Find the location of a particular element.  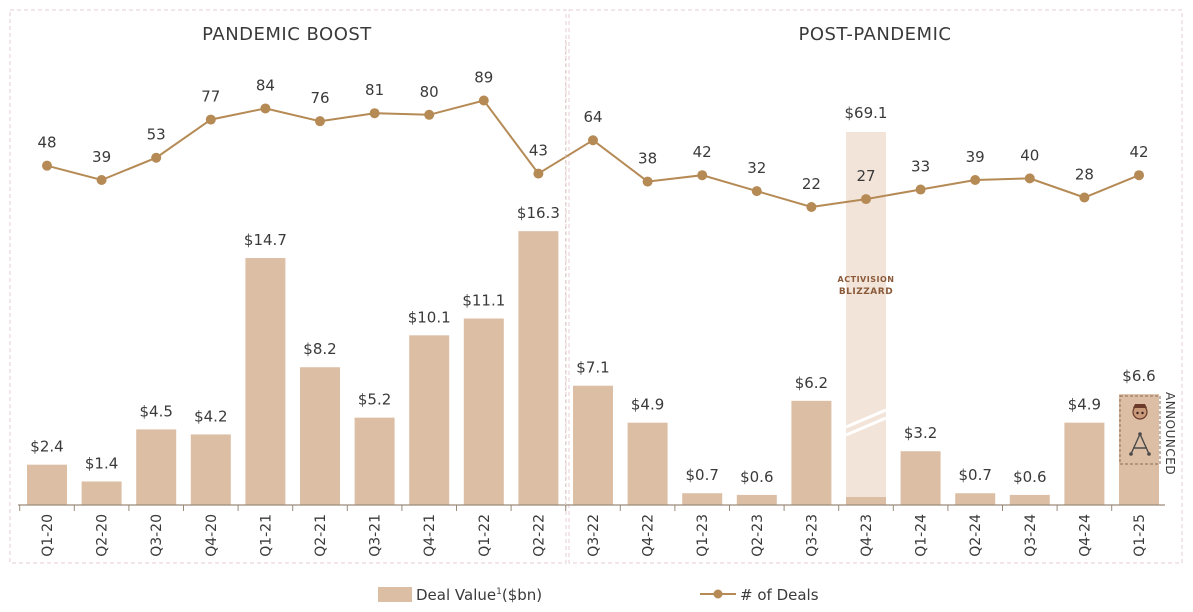

bar-value-label: $8.2 is located at coordinates (319, 349).